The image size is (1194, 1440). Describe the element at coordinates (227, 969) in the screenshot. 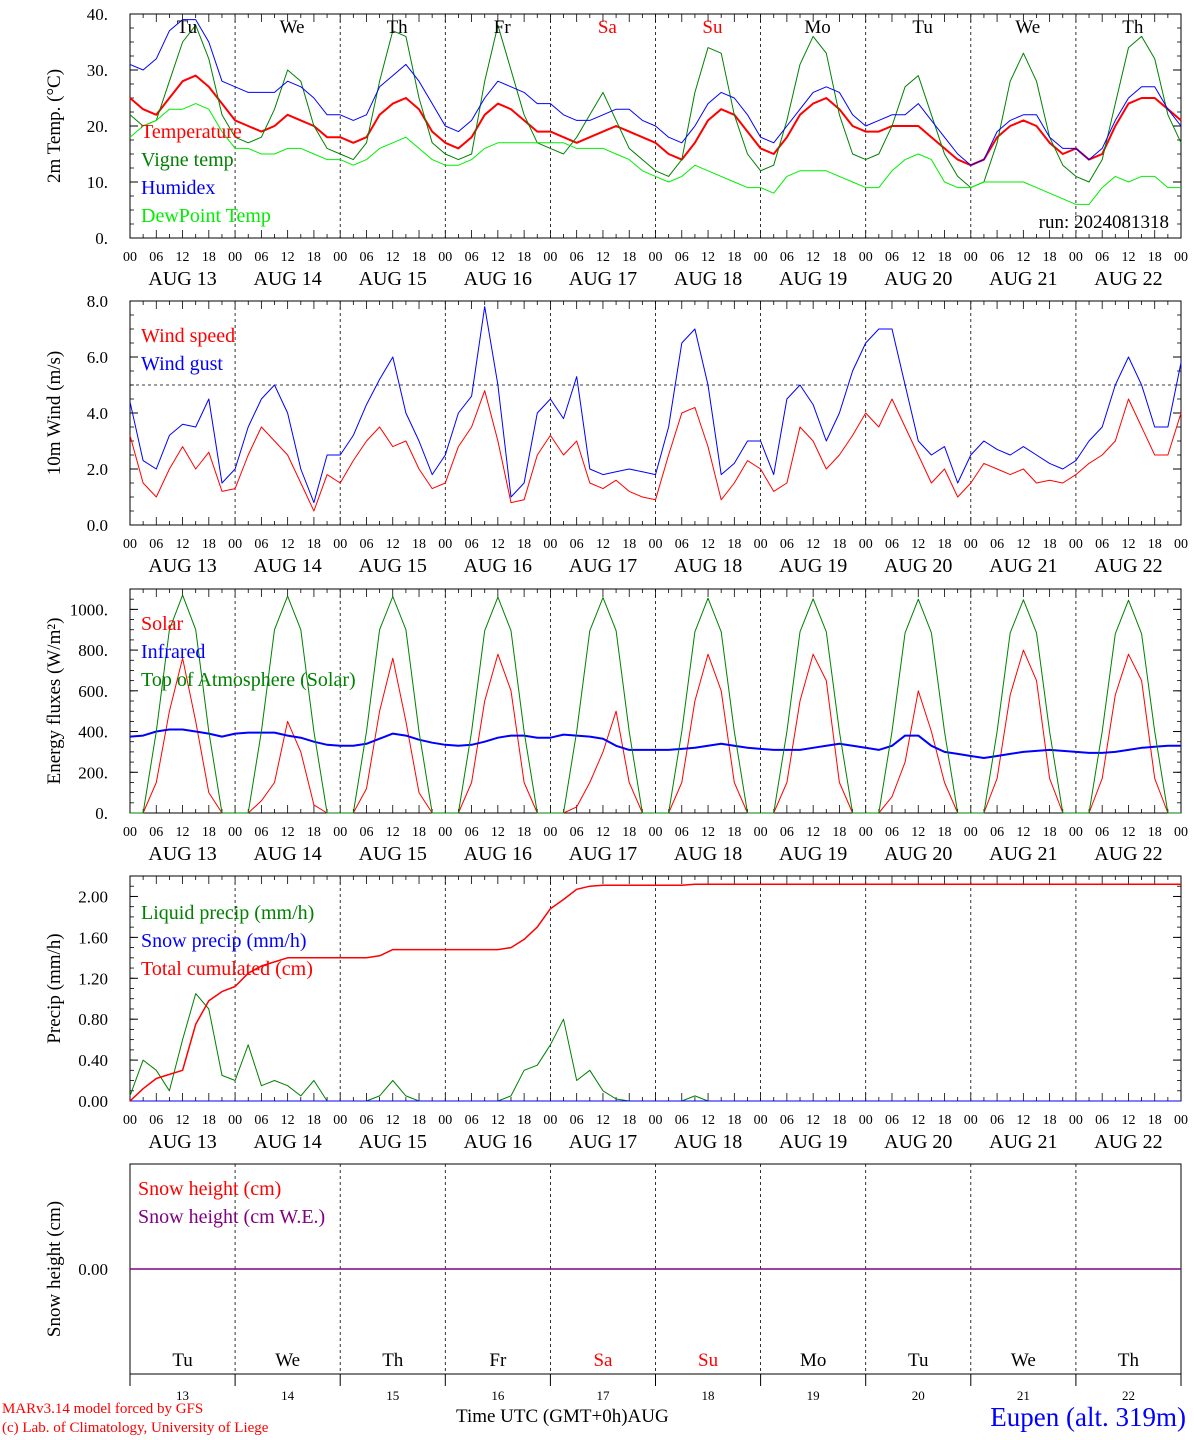

I see `legend-entry: Total cumulated (cm)` at that location.